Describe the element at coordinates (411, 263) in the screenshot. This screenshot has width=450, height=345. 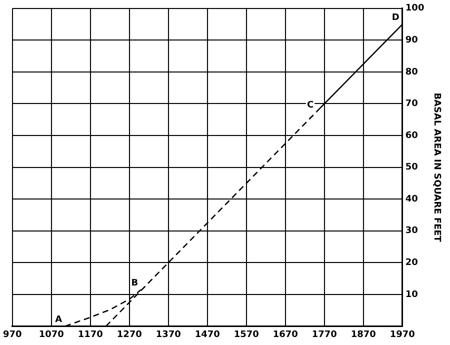
I see `y-tick-label: 20` at that location.